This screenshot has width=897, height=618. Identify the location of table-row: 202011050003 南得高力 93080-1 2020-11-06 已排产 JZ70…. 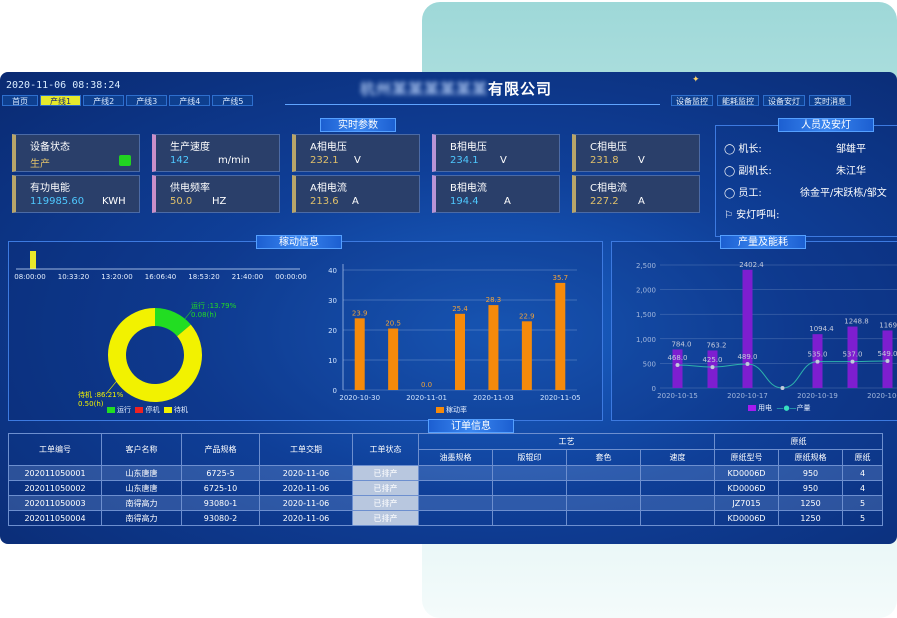
(445, 503).